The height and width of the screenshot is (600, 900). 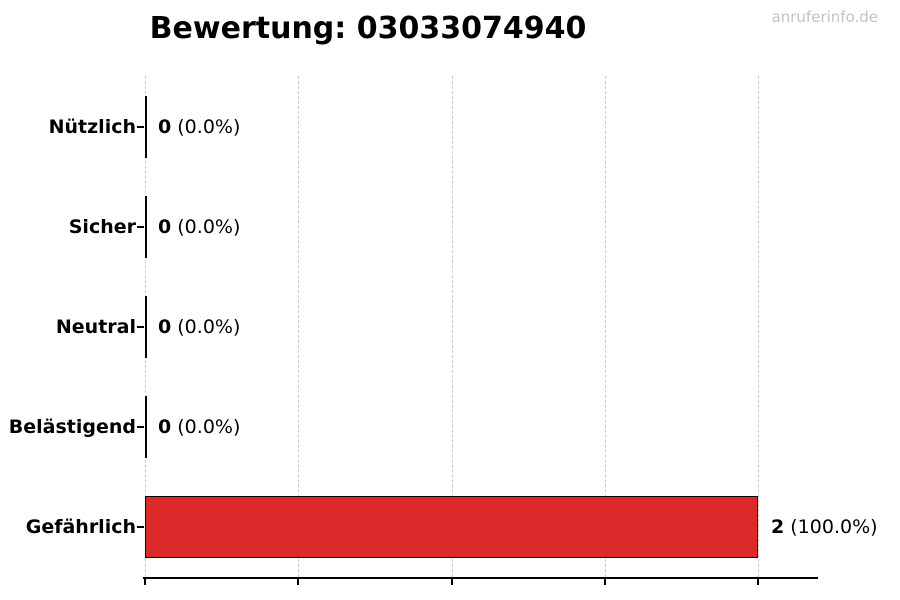 What do you see at coordinates (72, 427) in the screenshot?
I see `category-label: Belästigend` at bounding box center [72, 427].